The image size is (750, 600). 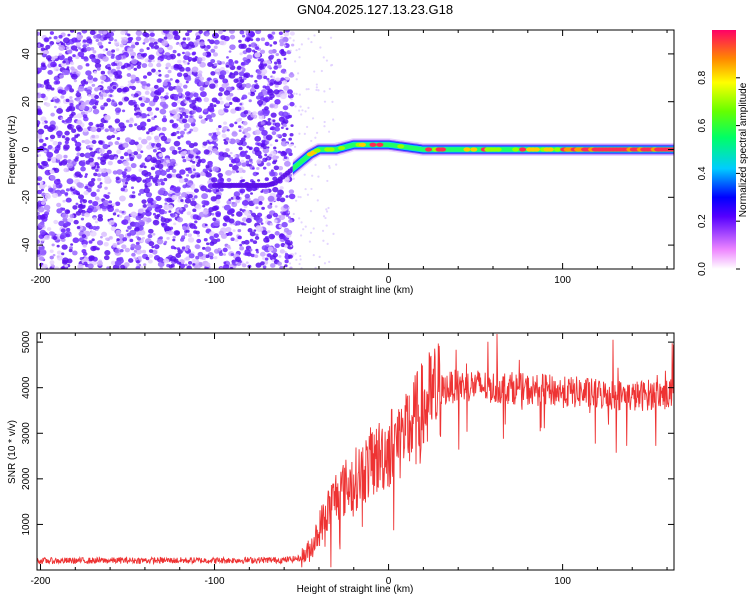 What do you see at coordinates (380, 144) in the screenshot?
I see `ridge-hotspot` at bounding box center [380, 144].